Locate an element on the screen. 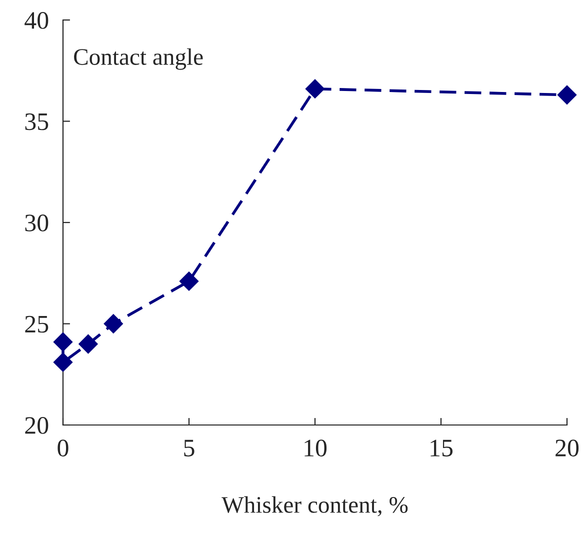 The height and width of the screenshot is (536, 581). x-axis-title: Whisker content, % is located at coordinates (315, 506).